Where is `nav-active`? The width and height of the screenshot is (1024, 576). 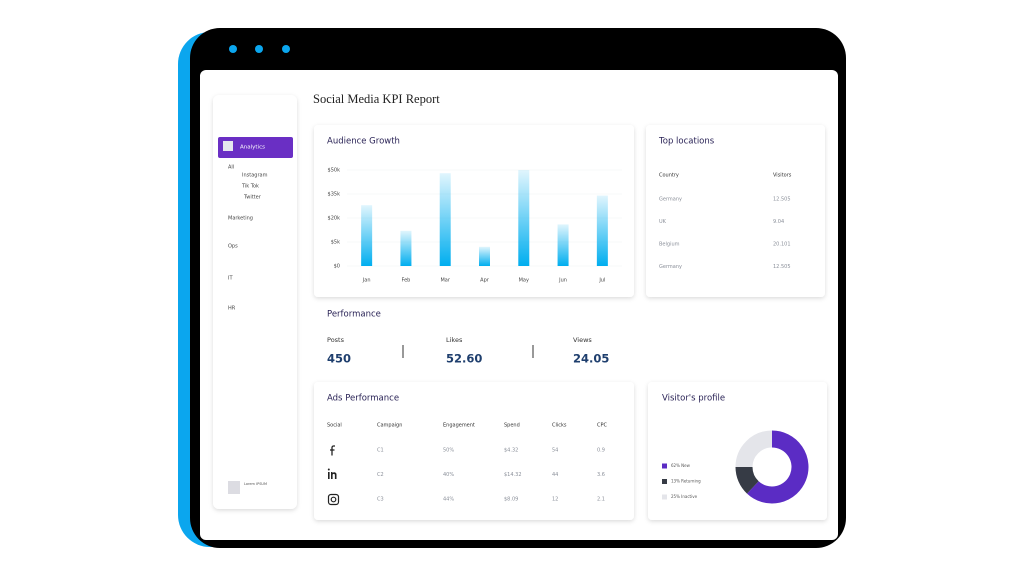
nav-active is located at coordinates (255, 147).